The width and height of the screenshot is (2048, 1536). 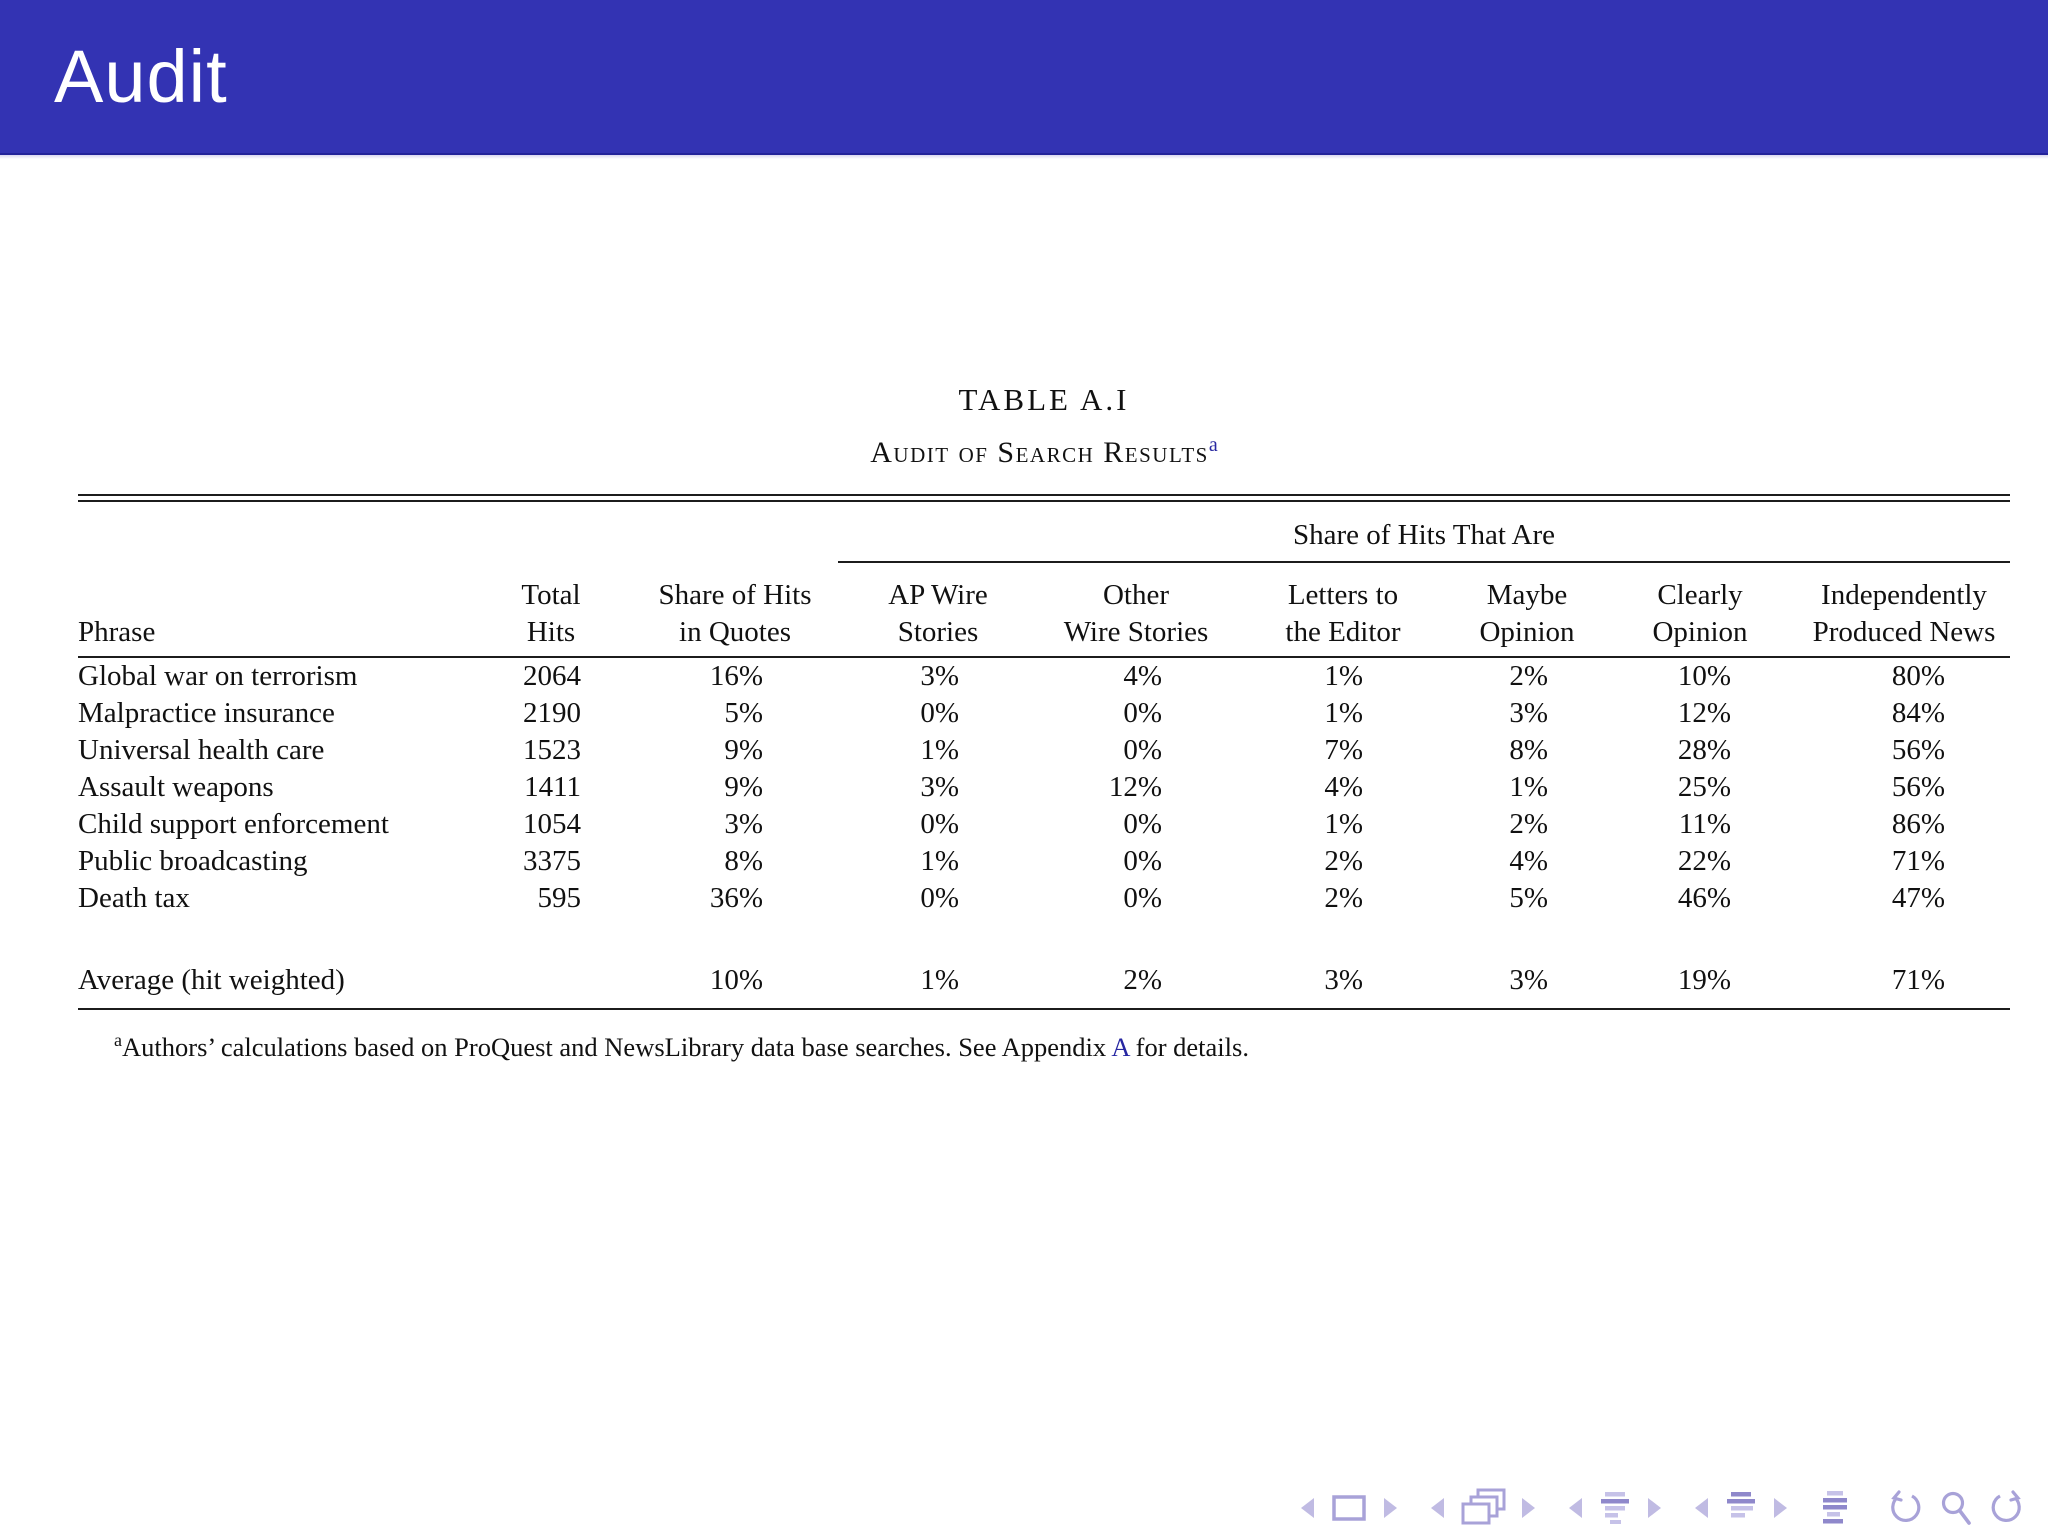 I want to click on section-icon, so click(x=1741, y=1508).